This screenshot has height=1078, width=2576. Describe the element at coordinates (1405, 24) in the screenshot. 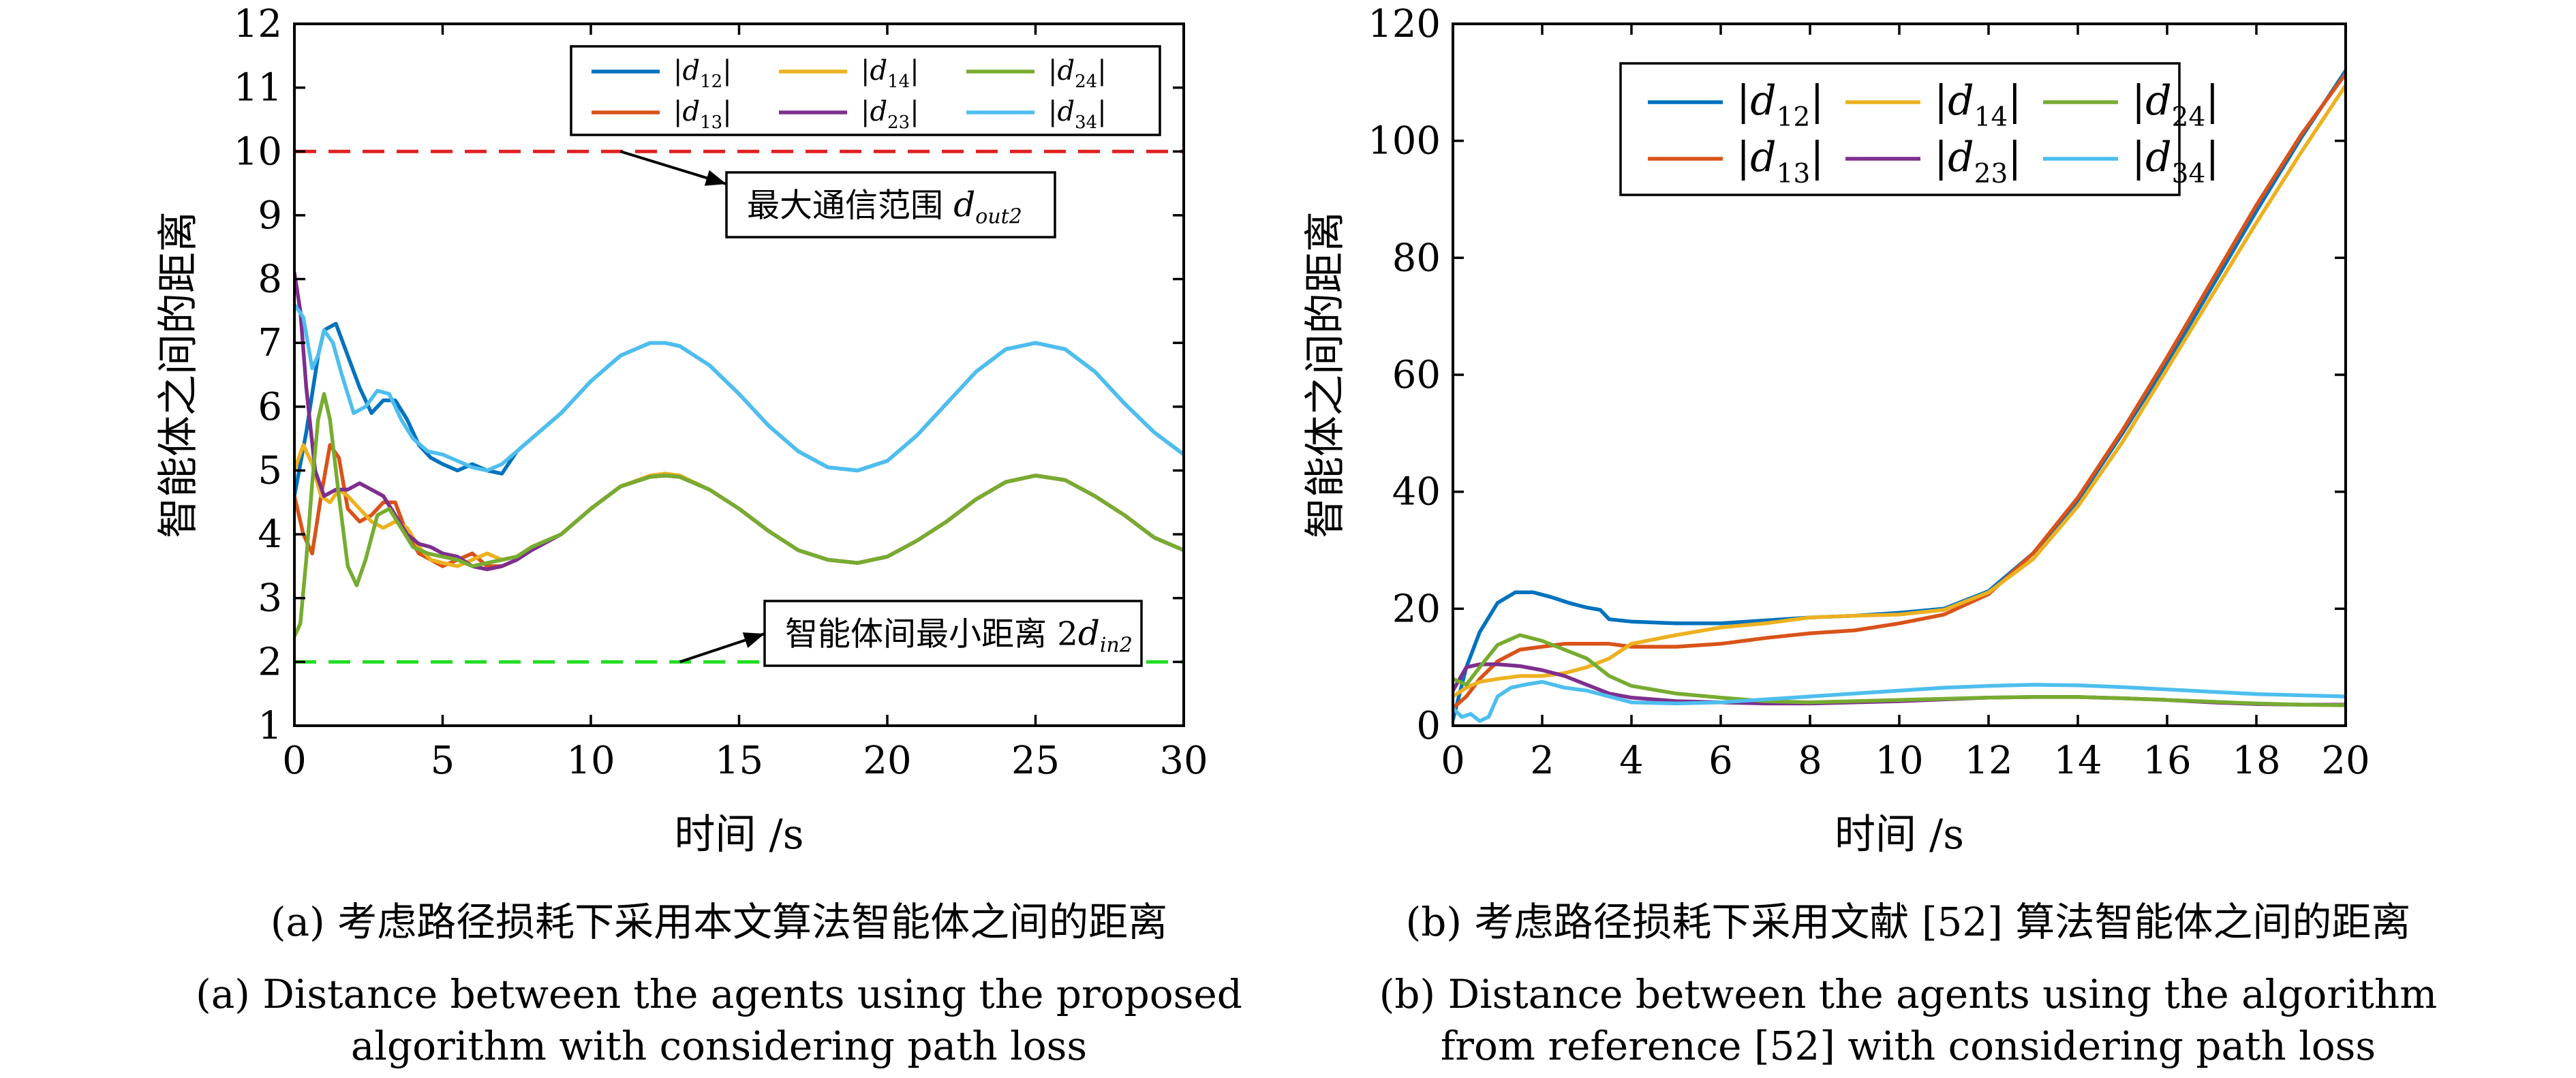

I see `y-tick-label: 120` at that location.